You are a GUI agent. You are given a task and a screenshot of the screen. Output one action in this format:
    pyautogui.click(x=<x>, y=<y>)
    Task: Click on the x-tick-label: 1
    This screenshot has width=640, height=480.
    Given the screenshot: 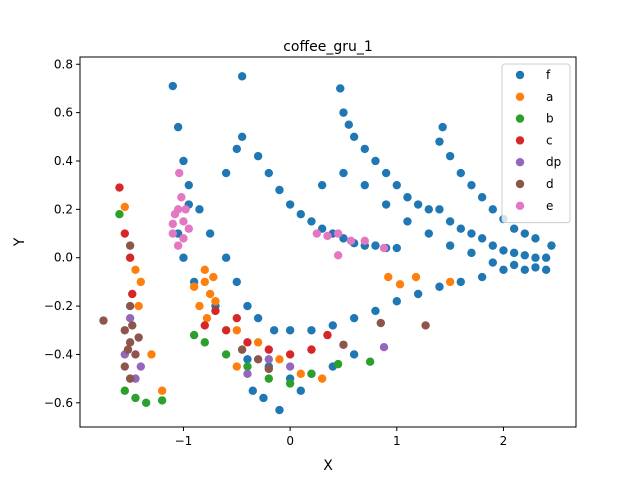 What is the action you would take?
    pyautogui.click(x=397, y=441)
    